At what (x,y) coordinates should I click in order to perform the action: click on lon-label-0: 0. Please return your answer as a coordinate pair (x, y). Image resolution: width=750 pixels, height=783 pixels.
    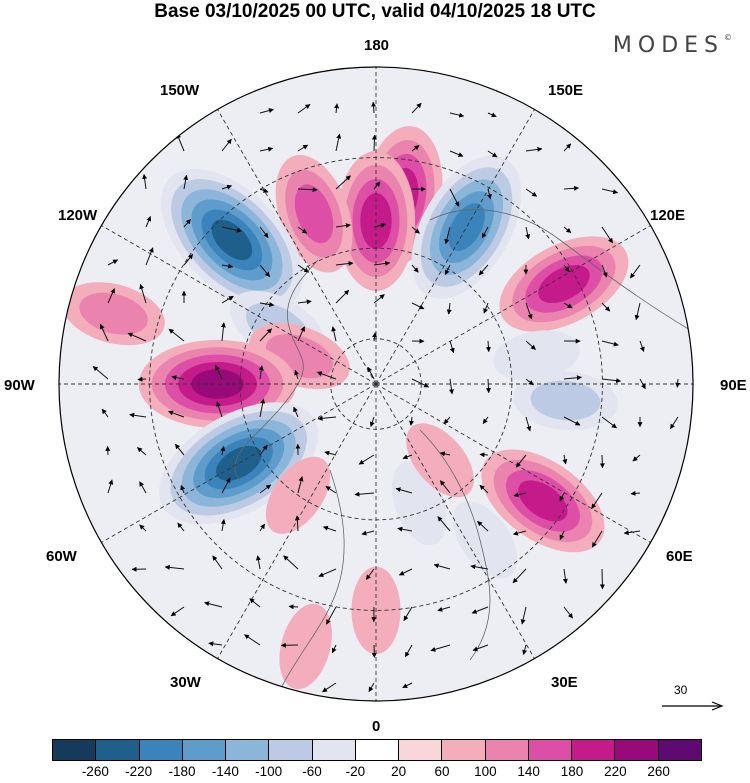
    Looking at the image, I should click on (376, 726).